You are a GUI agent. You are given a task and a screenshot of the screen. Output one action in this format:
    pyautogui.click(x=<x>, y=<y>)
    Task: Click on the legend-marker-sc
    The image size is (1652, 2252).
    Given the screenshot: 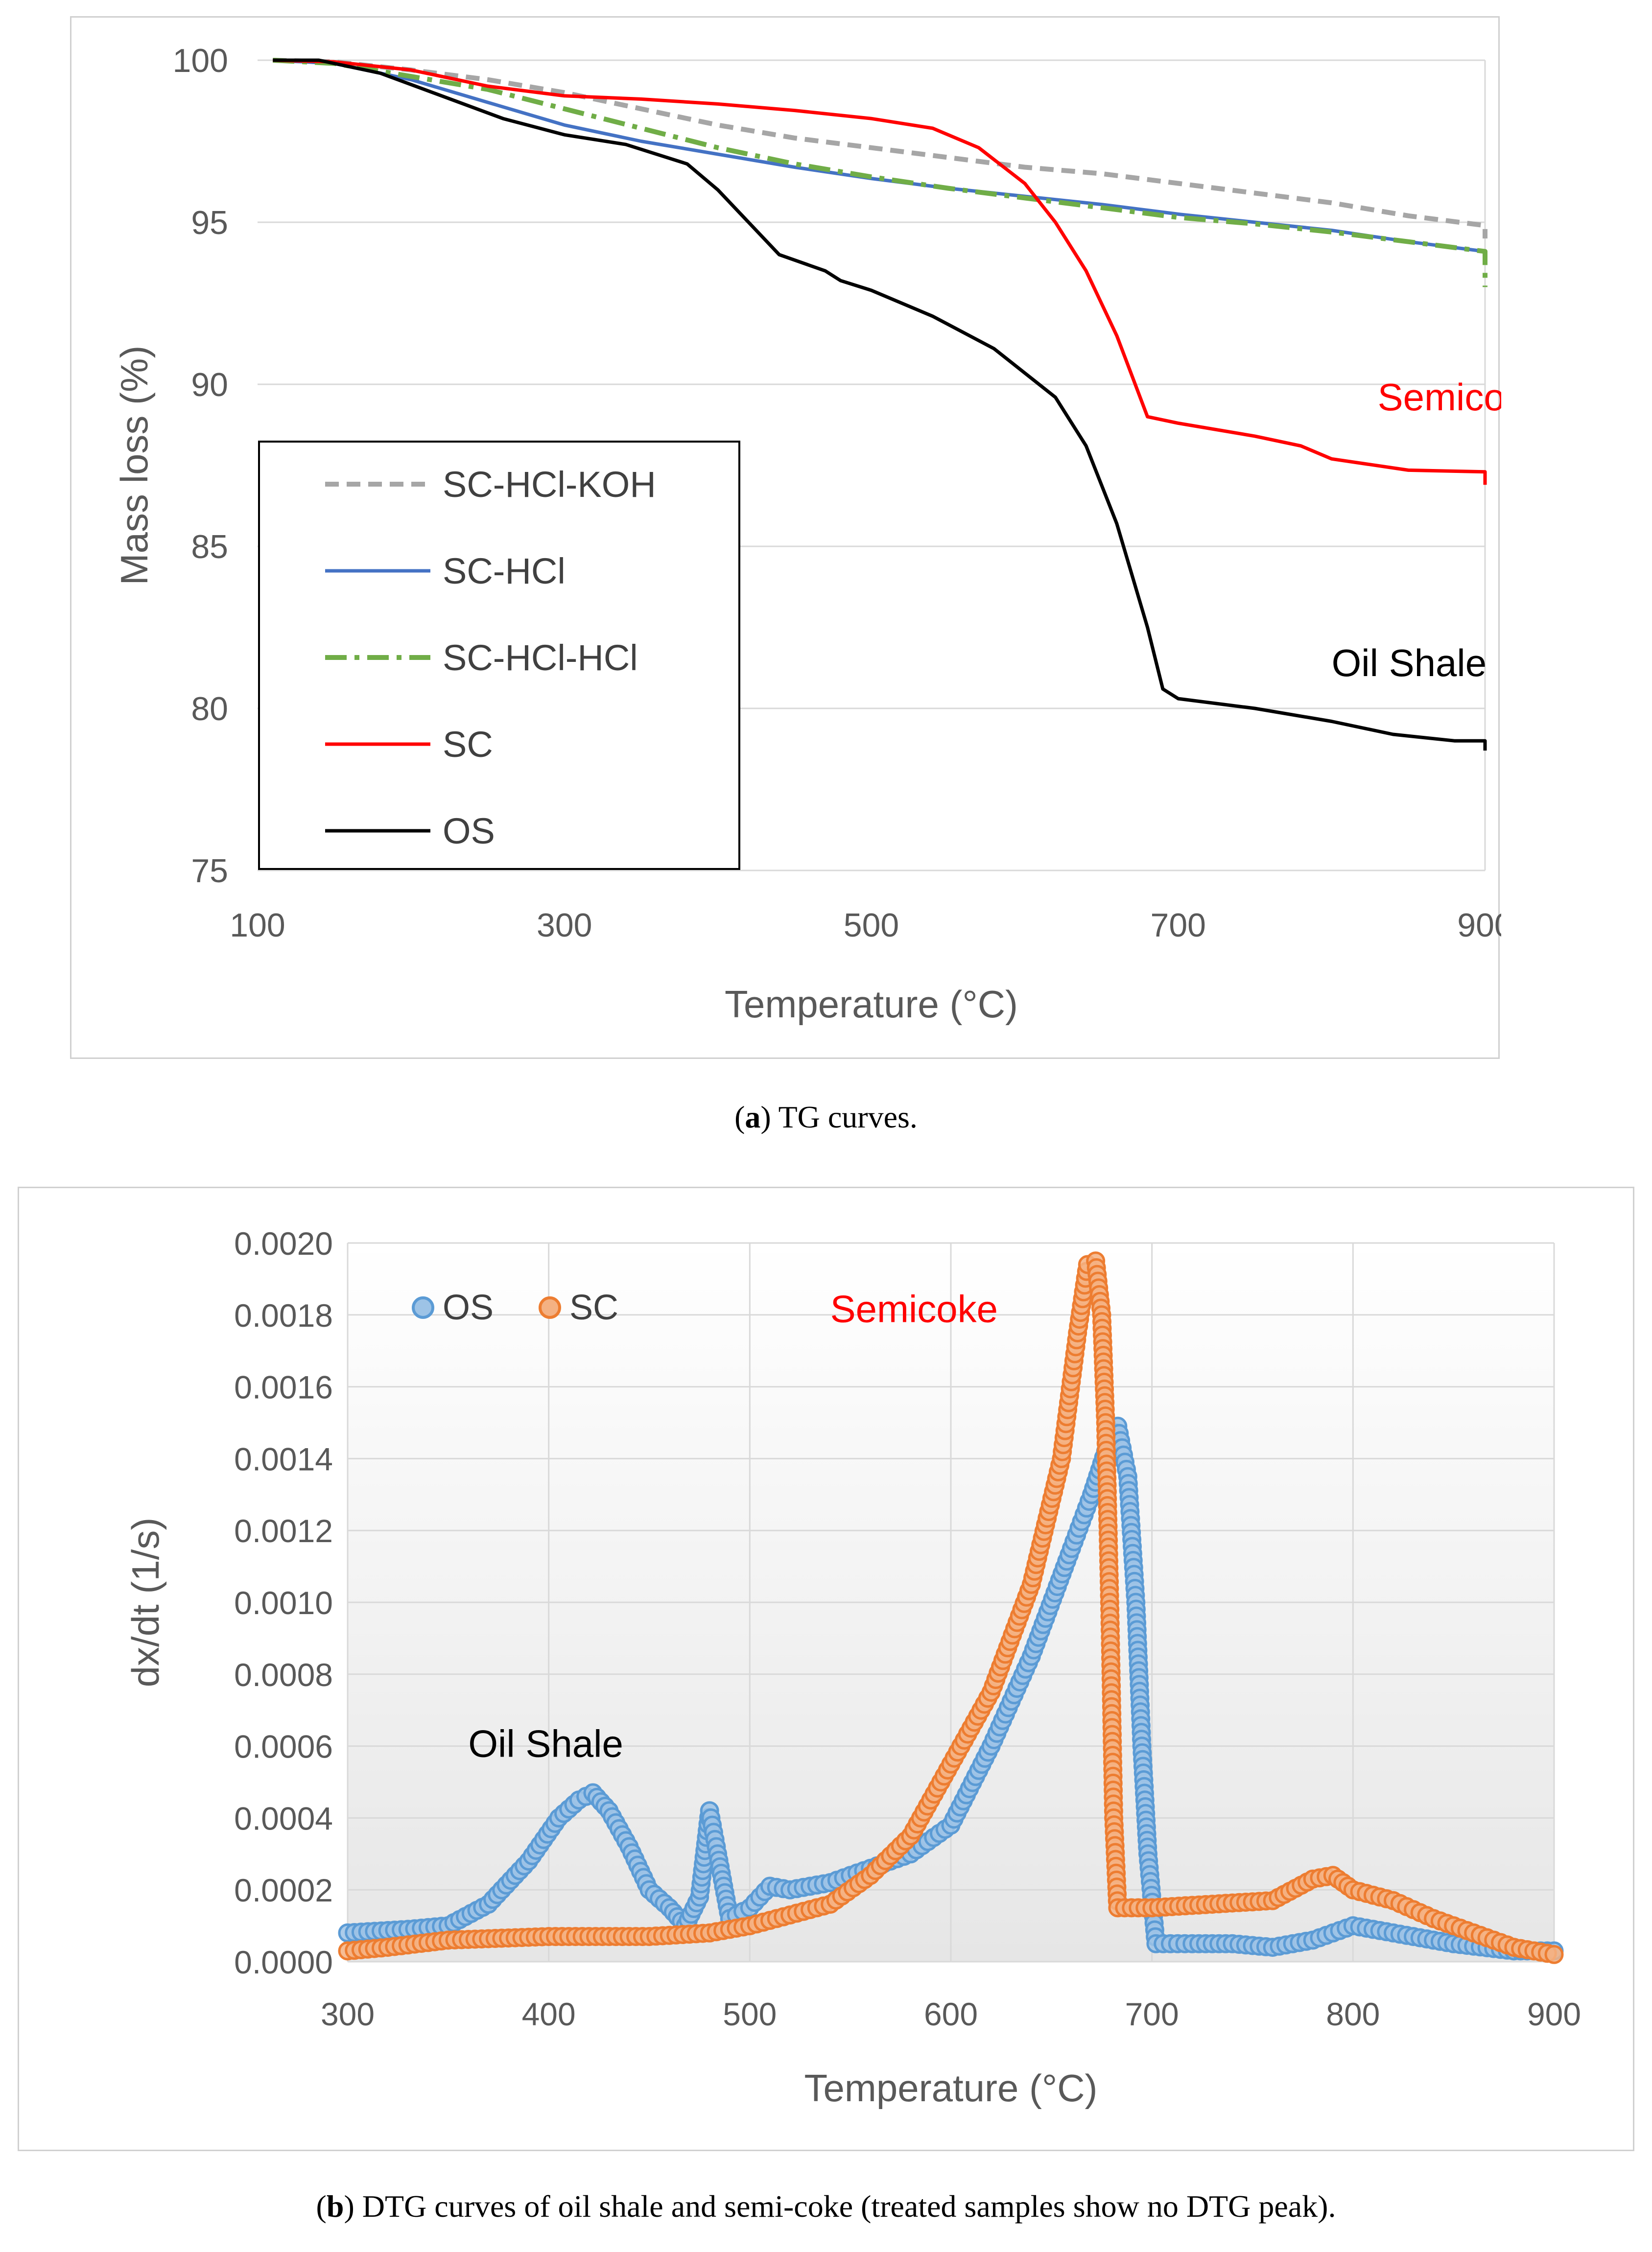 What is the action you would take?
    pyautogui.click(x=550, y=1308)
    